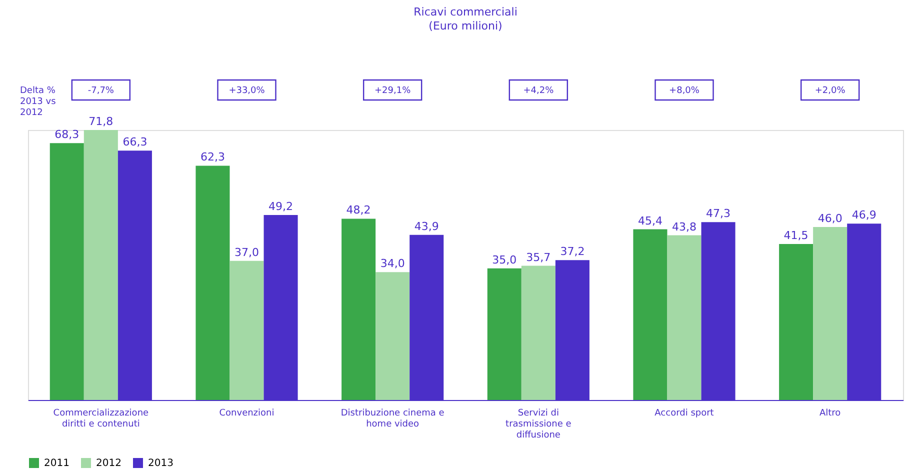 The width and height of the screenshot is (913, 472). I want to click on x-tick-label: Accordi sport, so click(684, 413).